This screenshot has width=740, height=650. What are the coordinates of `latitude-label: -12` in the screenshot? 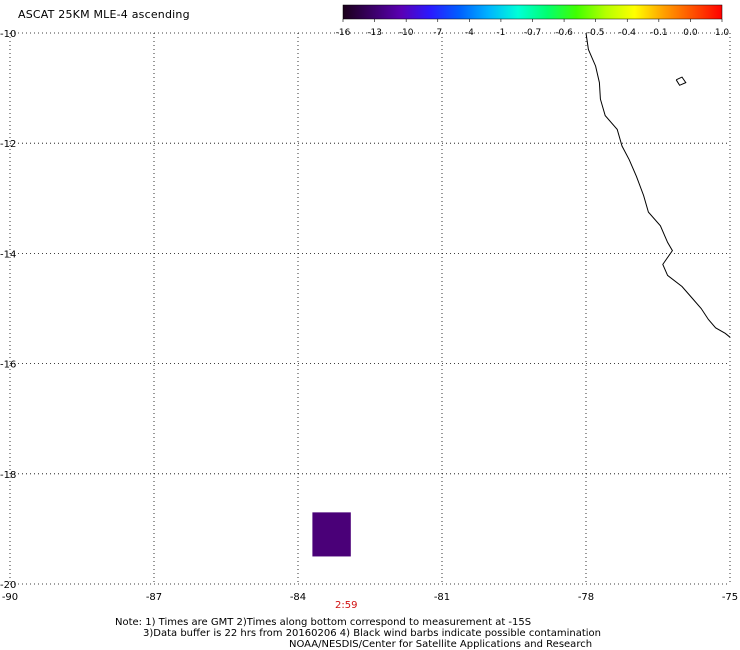 It's located at (8, 144).